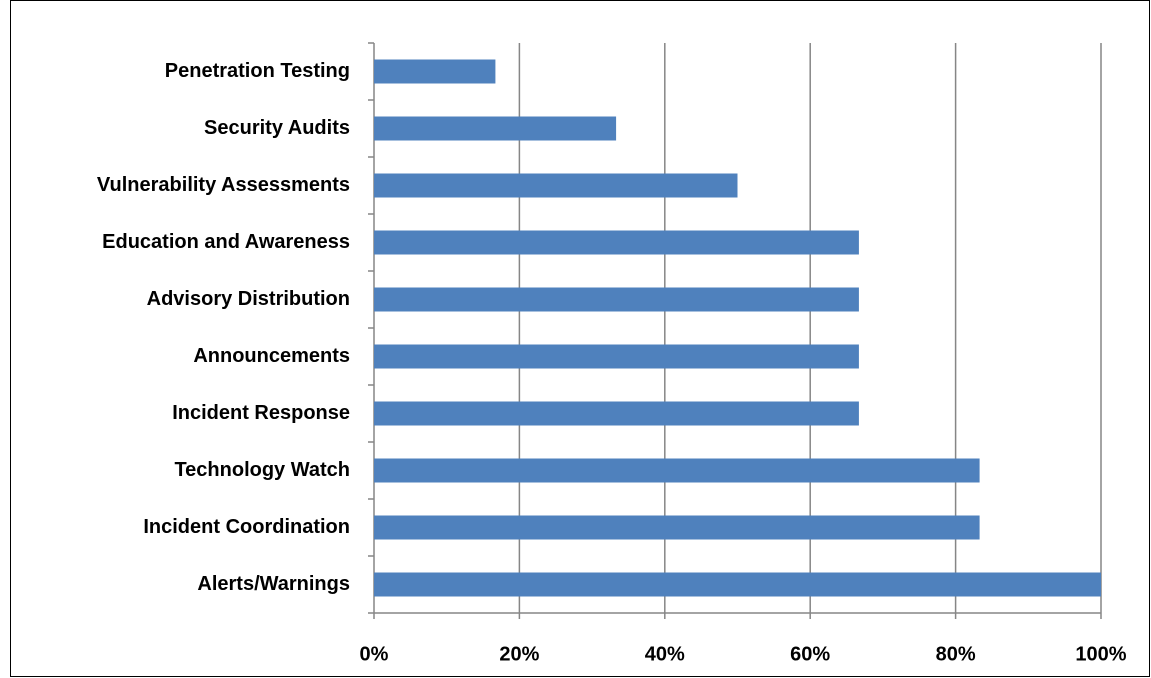  Describe the element at coordinates (223, 185) in the screenshot. I see `y-tick-label: Vulnerability Assessments` at that location.